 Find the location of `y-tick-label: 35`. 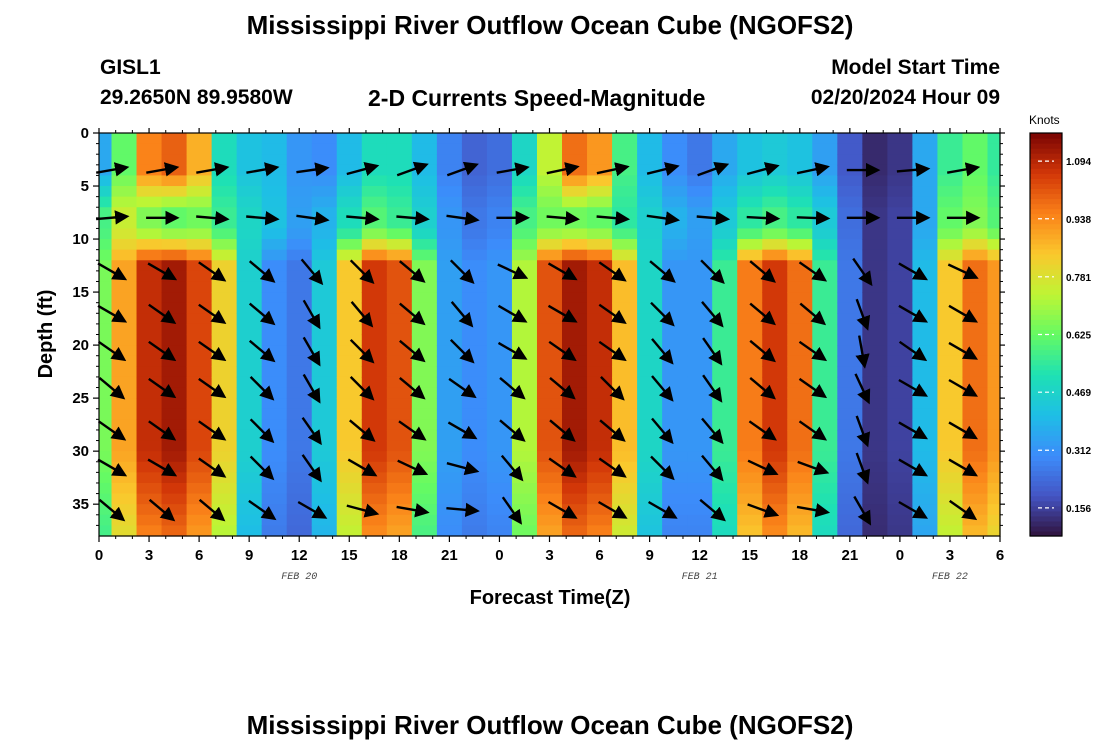

y-tick-label: 35 is located at coordinates (80, 504).